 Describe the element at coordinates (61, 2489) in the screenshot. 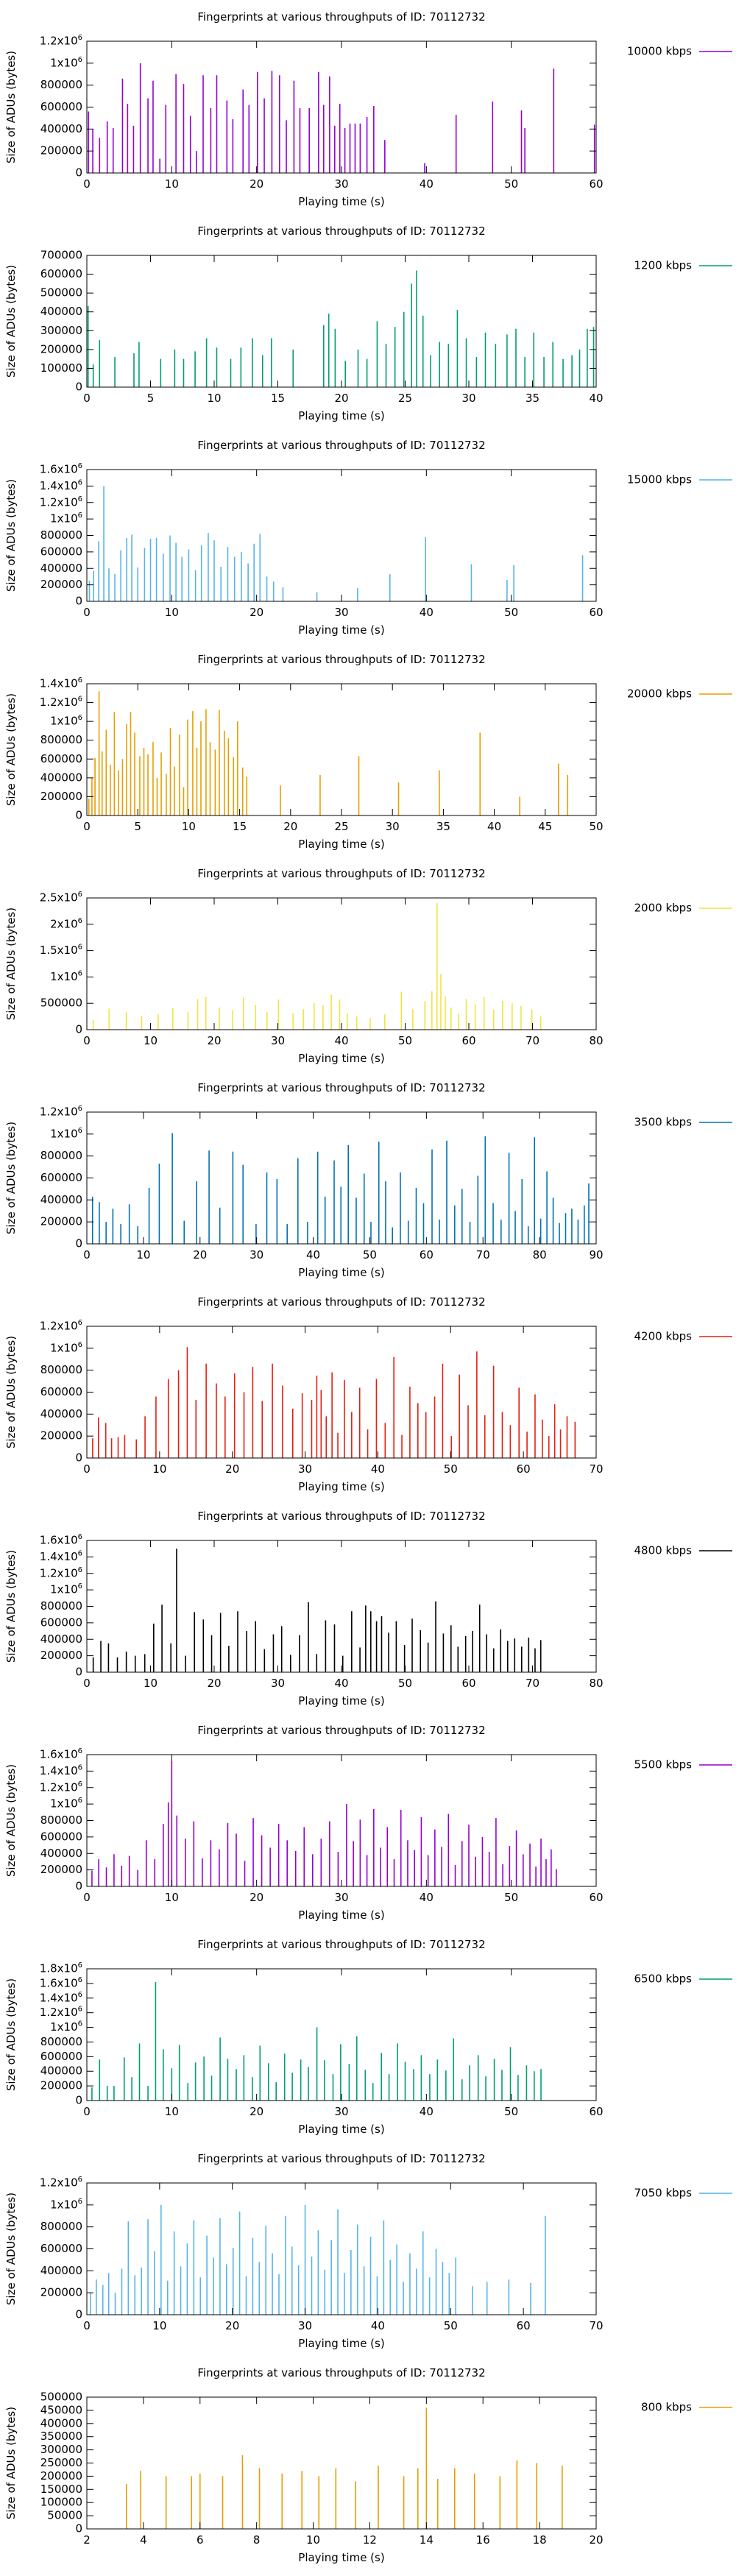

I see `y-tick-label: 150000` at that location.